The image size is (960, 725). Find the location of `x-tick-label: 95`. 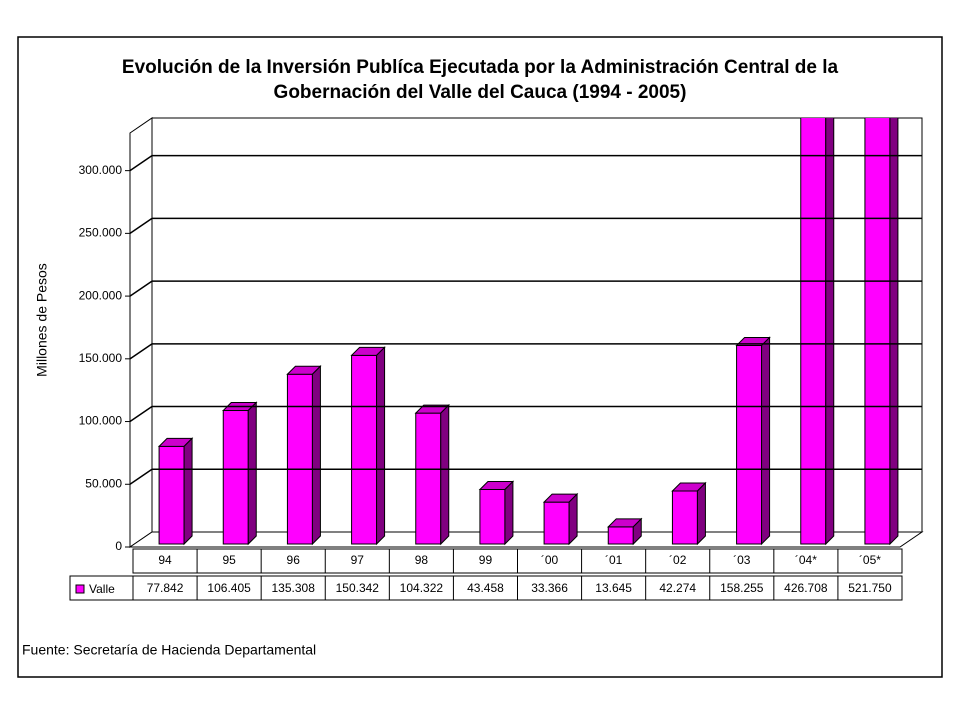

x-tick-label: 95 is located at coordinates (229, 560).